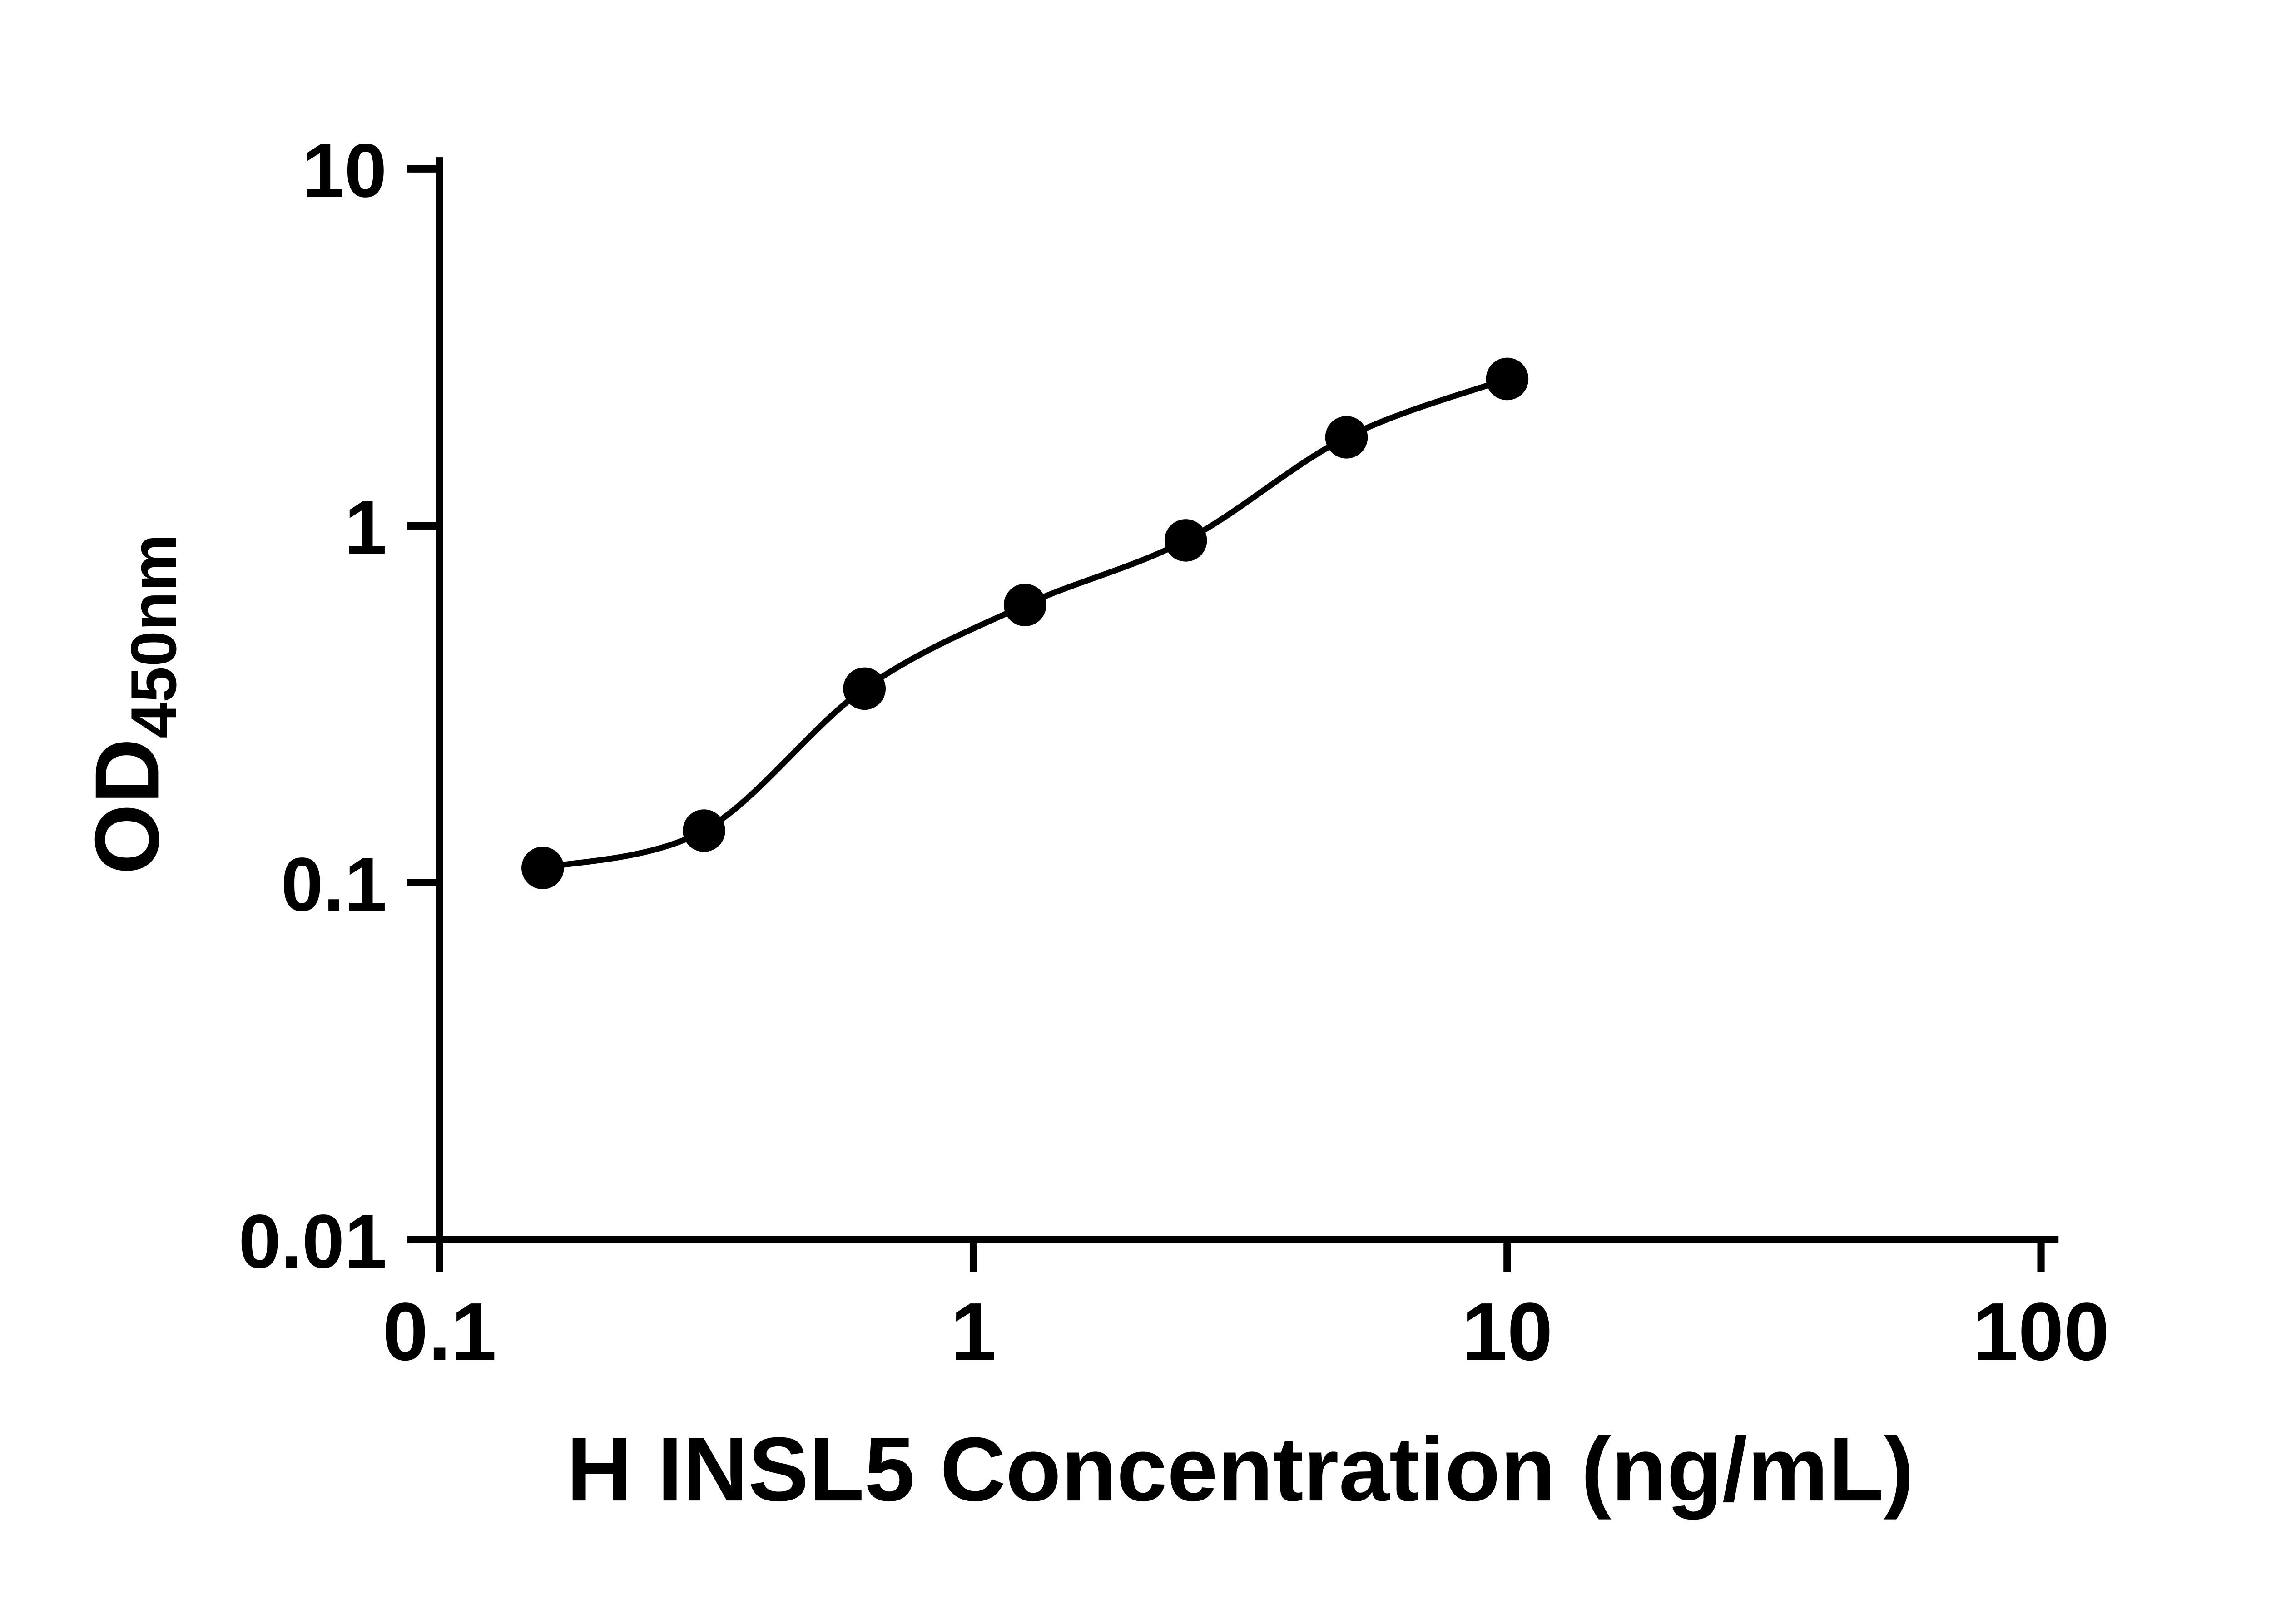 The width and height of the screenshot is (2271, 1624). Describe the element at coordinates (2041, 1331) in the screenshot. I see `x-tick-label: 100` at that location.